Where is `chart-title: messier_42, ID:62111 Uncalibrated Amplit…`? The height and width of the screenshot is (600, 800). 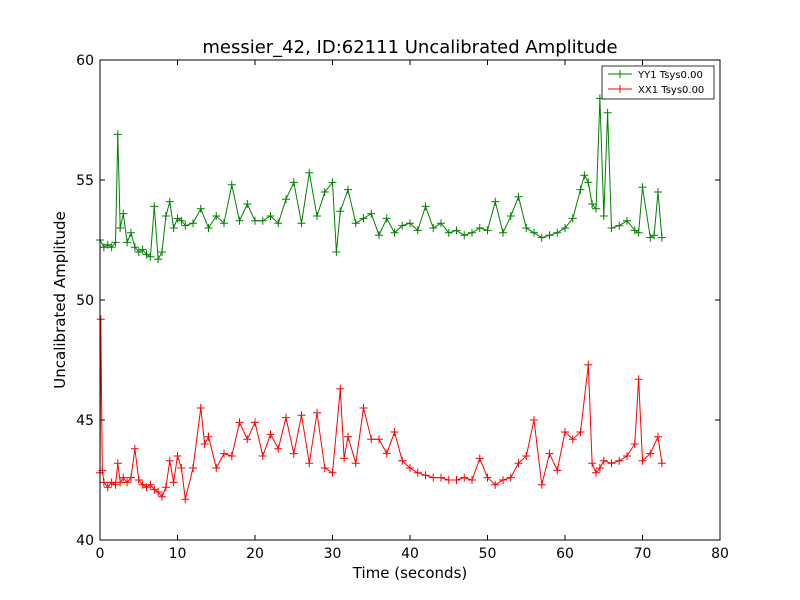
chart-title: messier_42, ID:62111 Uncalibrated Amplit… is located at coordinates (409, 47).